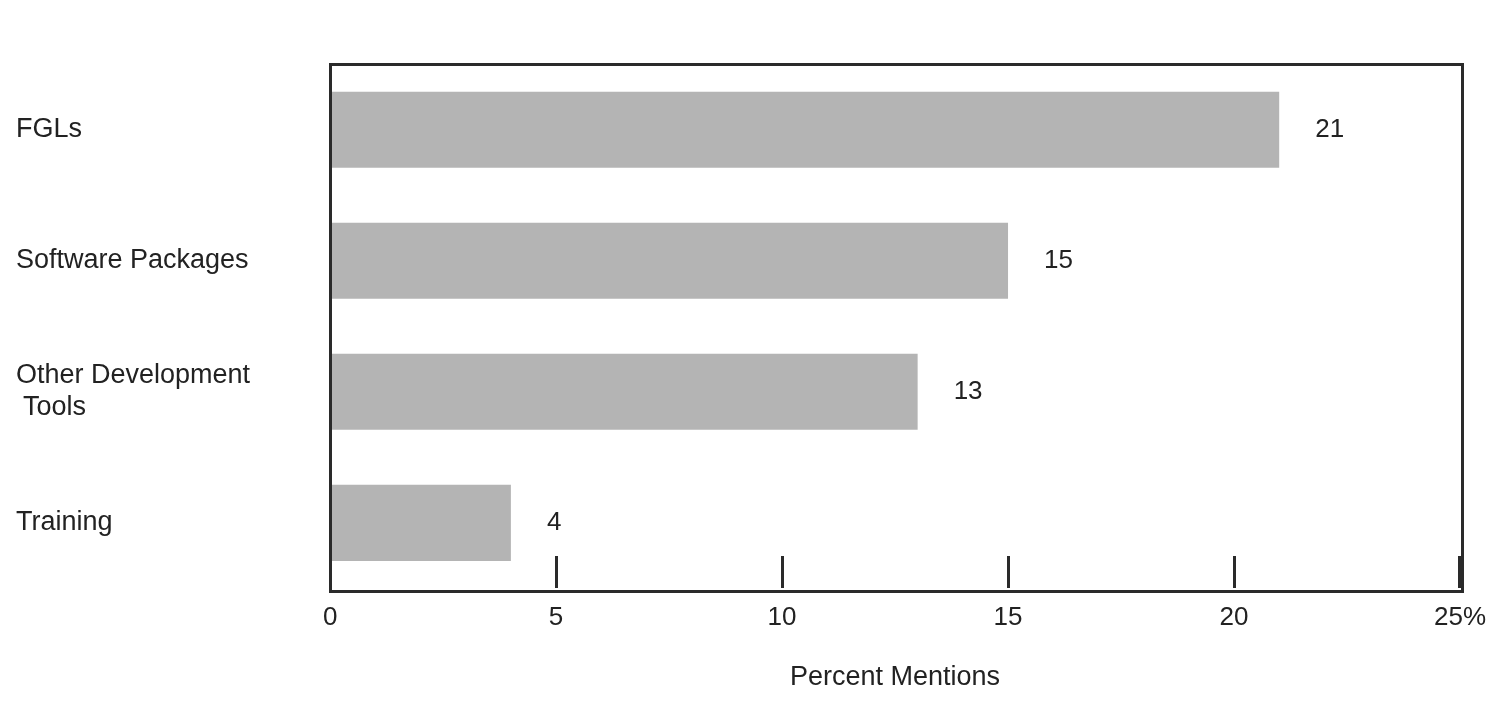 This screenshot has height=706, width=1508. I want to click on data-label: 15, so click(1058, 258).